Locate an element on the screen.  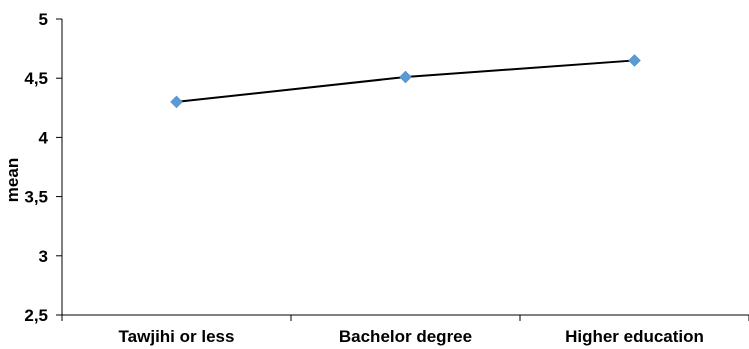
x-tick-label: Tawjihi or less is located at coordinates (177, 336).